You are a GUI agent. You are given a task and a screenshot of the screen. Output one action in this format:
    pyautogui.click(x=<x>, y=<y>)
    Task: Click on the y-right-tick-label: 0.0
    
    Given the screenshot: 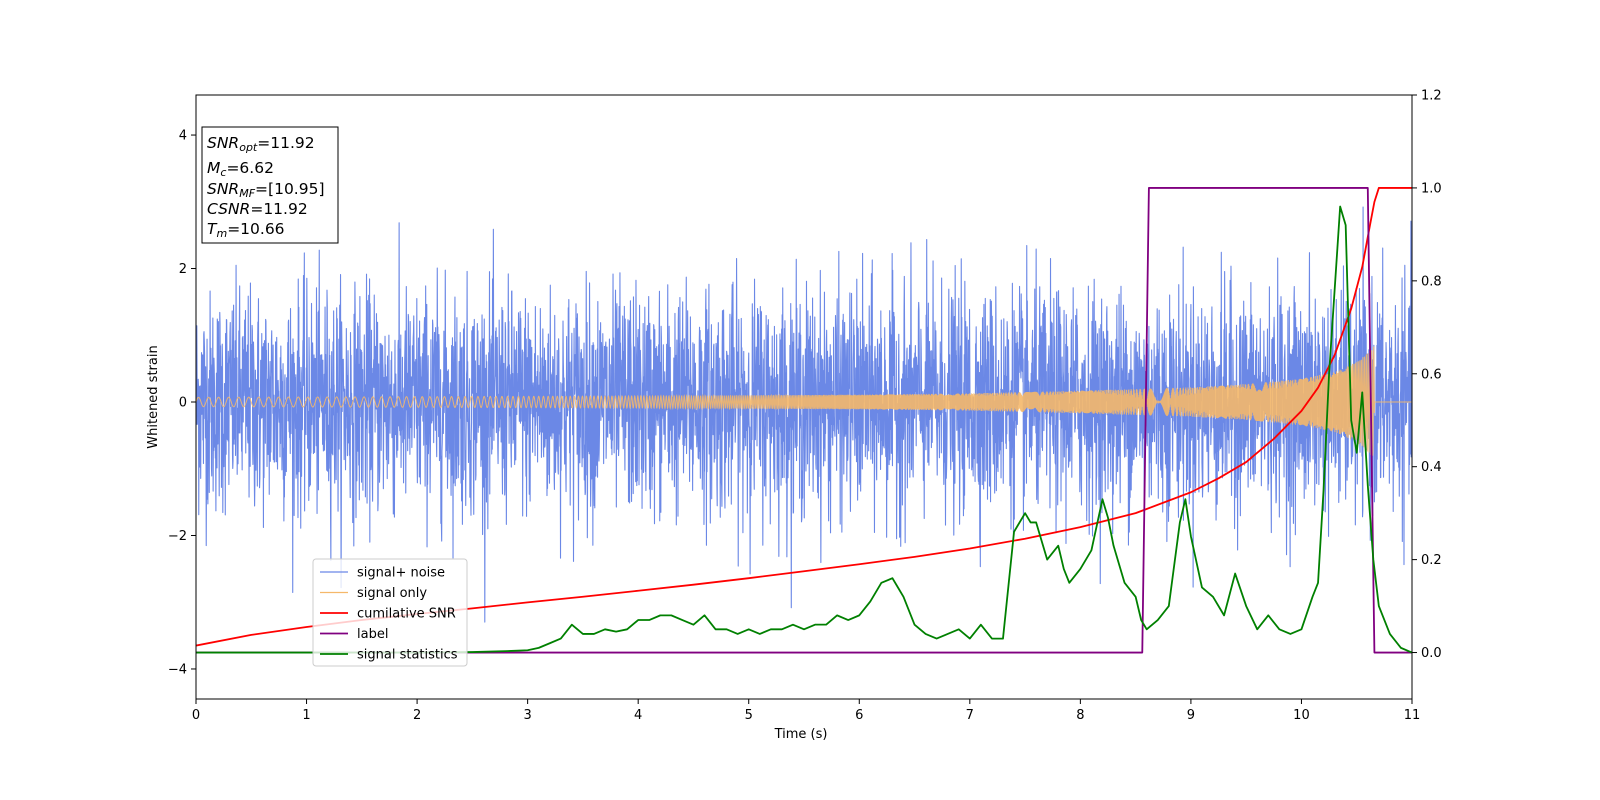 What is the action you would take?
    pyautogui.click(x=1431, y=653)
    